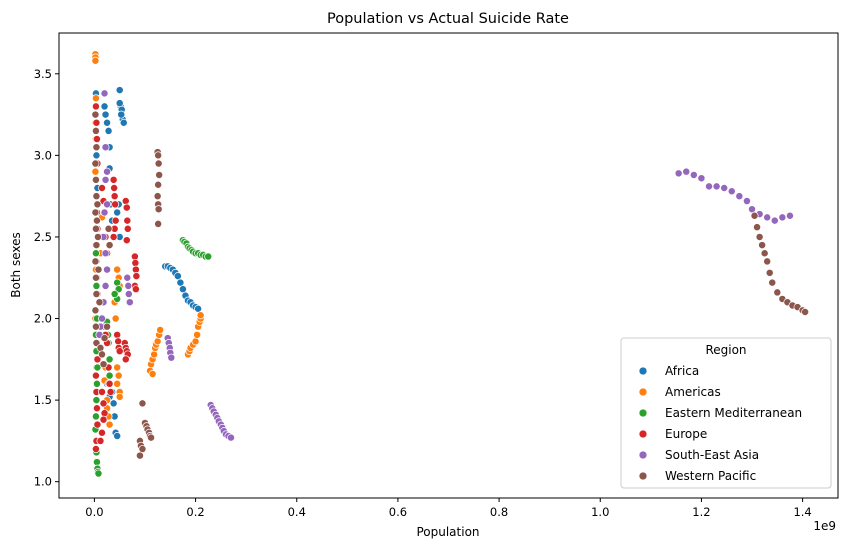 The image size is (846, 547). What do you see at coordinates (16, 265) in the screenshot?
I see `y-axis-label: Both sexes` at bounding box center [16, 265].